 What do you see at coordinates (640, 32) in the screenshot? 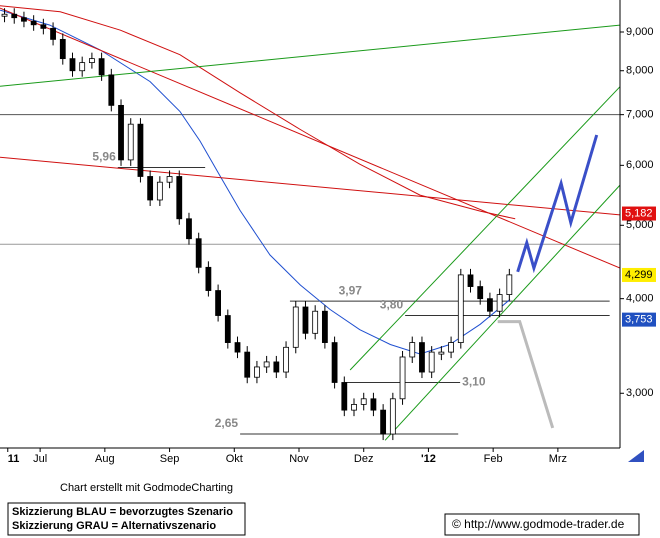
I see `y-tick-label: 9,000` at bounding box center [640, 32].